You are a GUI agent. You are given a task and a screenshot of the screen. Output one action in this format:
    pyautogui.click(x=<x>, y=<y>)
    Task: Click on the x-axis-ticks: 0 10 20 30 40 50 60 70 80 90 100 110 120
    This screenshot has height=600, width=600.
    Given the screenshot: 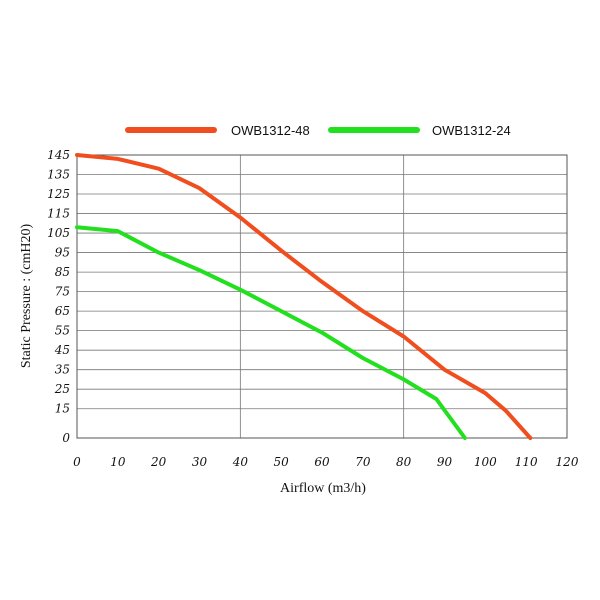 What is the action you would take?
    pyautogui.click(x=326, y=462)
    